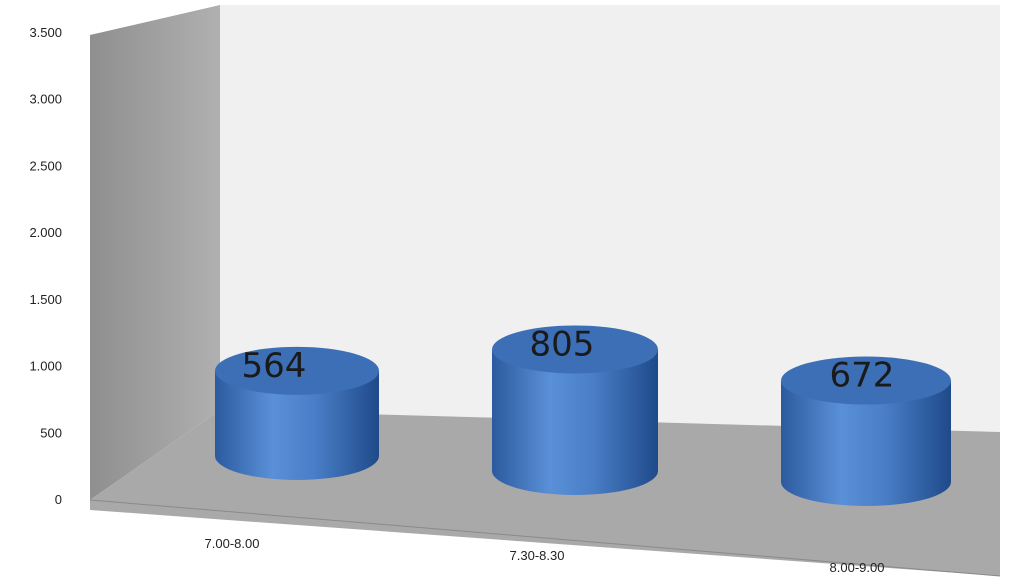  I want to click on bar-7.00-8.00, so click(297, 413).